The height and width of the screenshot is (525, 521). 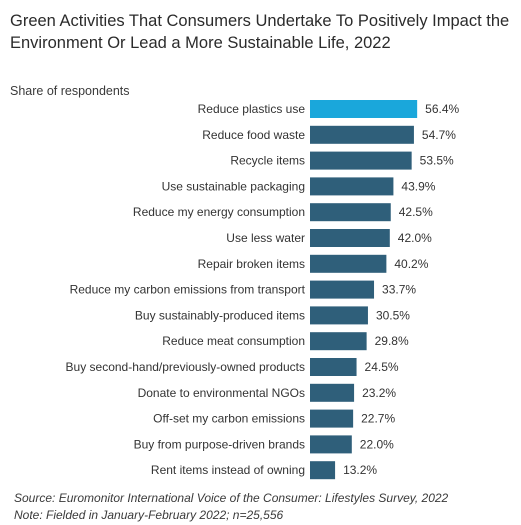 I want to click on chart-subtitle: Share of respondents, so click(x=70, y=91).